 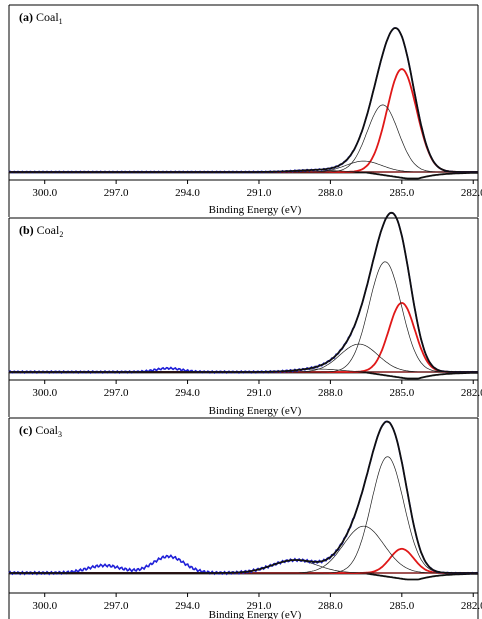 I want to click on panel-title: (b) Coal2, so click(x=41, y=231).